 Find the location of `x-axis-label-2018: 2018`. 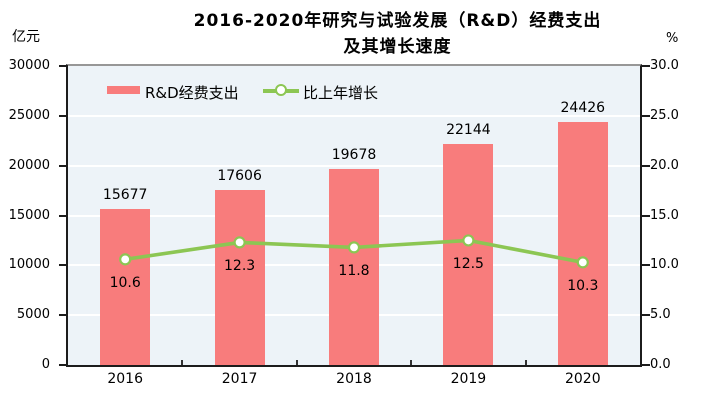

x-axis-label-2018: 2018 is located at coordinates (354, 379).